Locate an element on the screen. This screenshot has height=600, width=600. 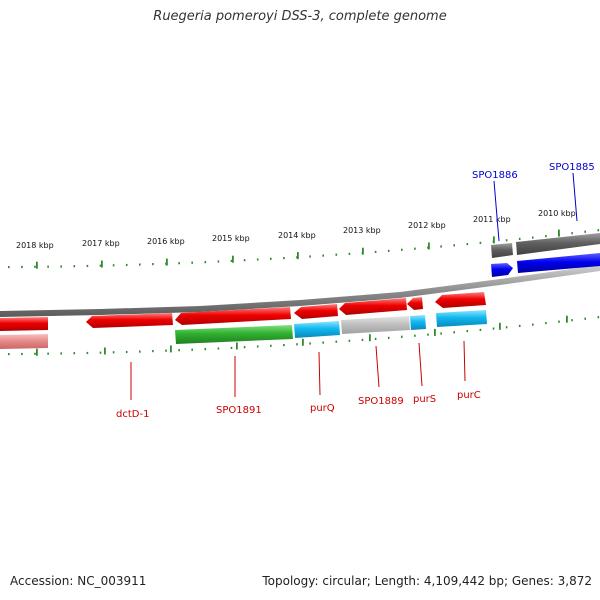
kbp-label-2012: 2012 kbp is located at coordinates (427, 225).